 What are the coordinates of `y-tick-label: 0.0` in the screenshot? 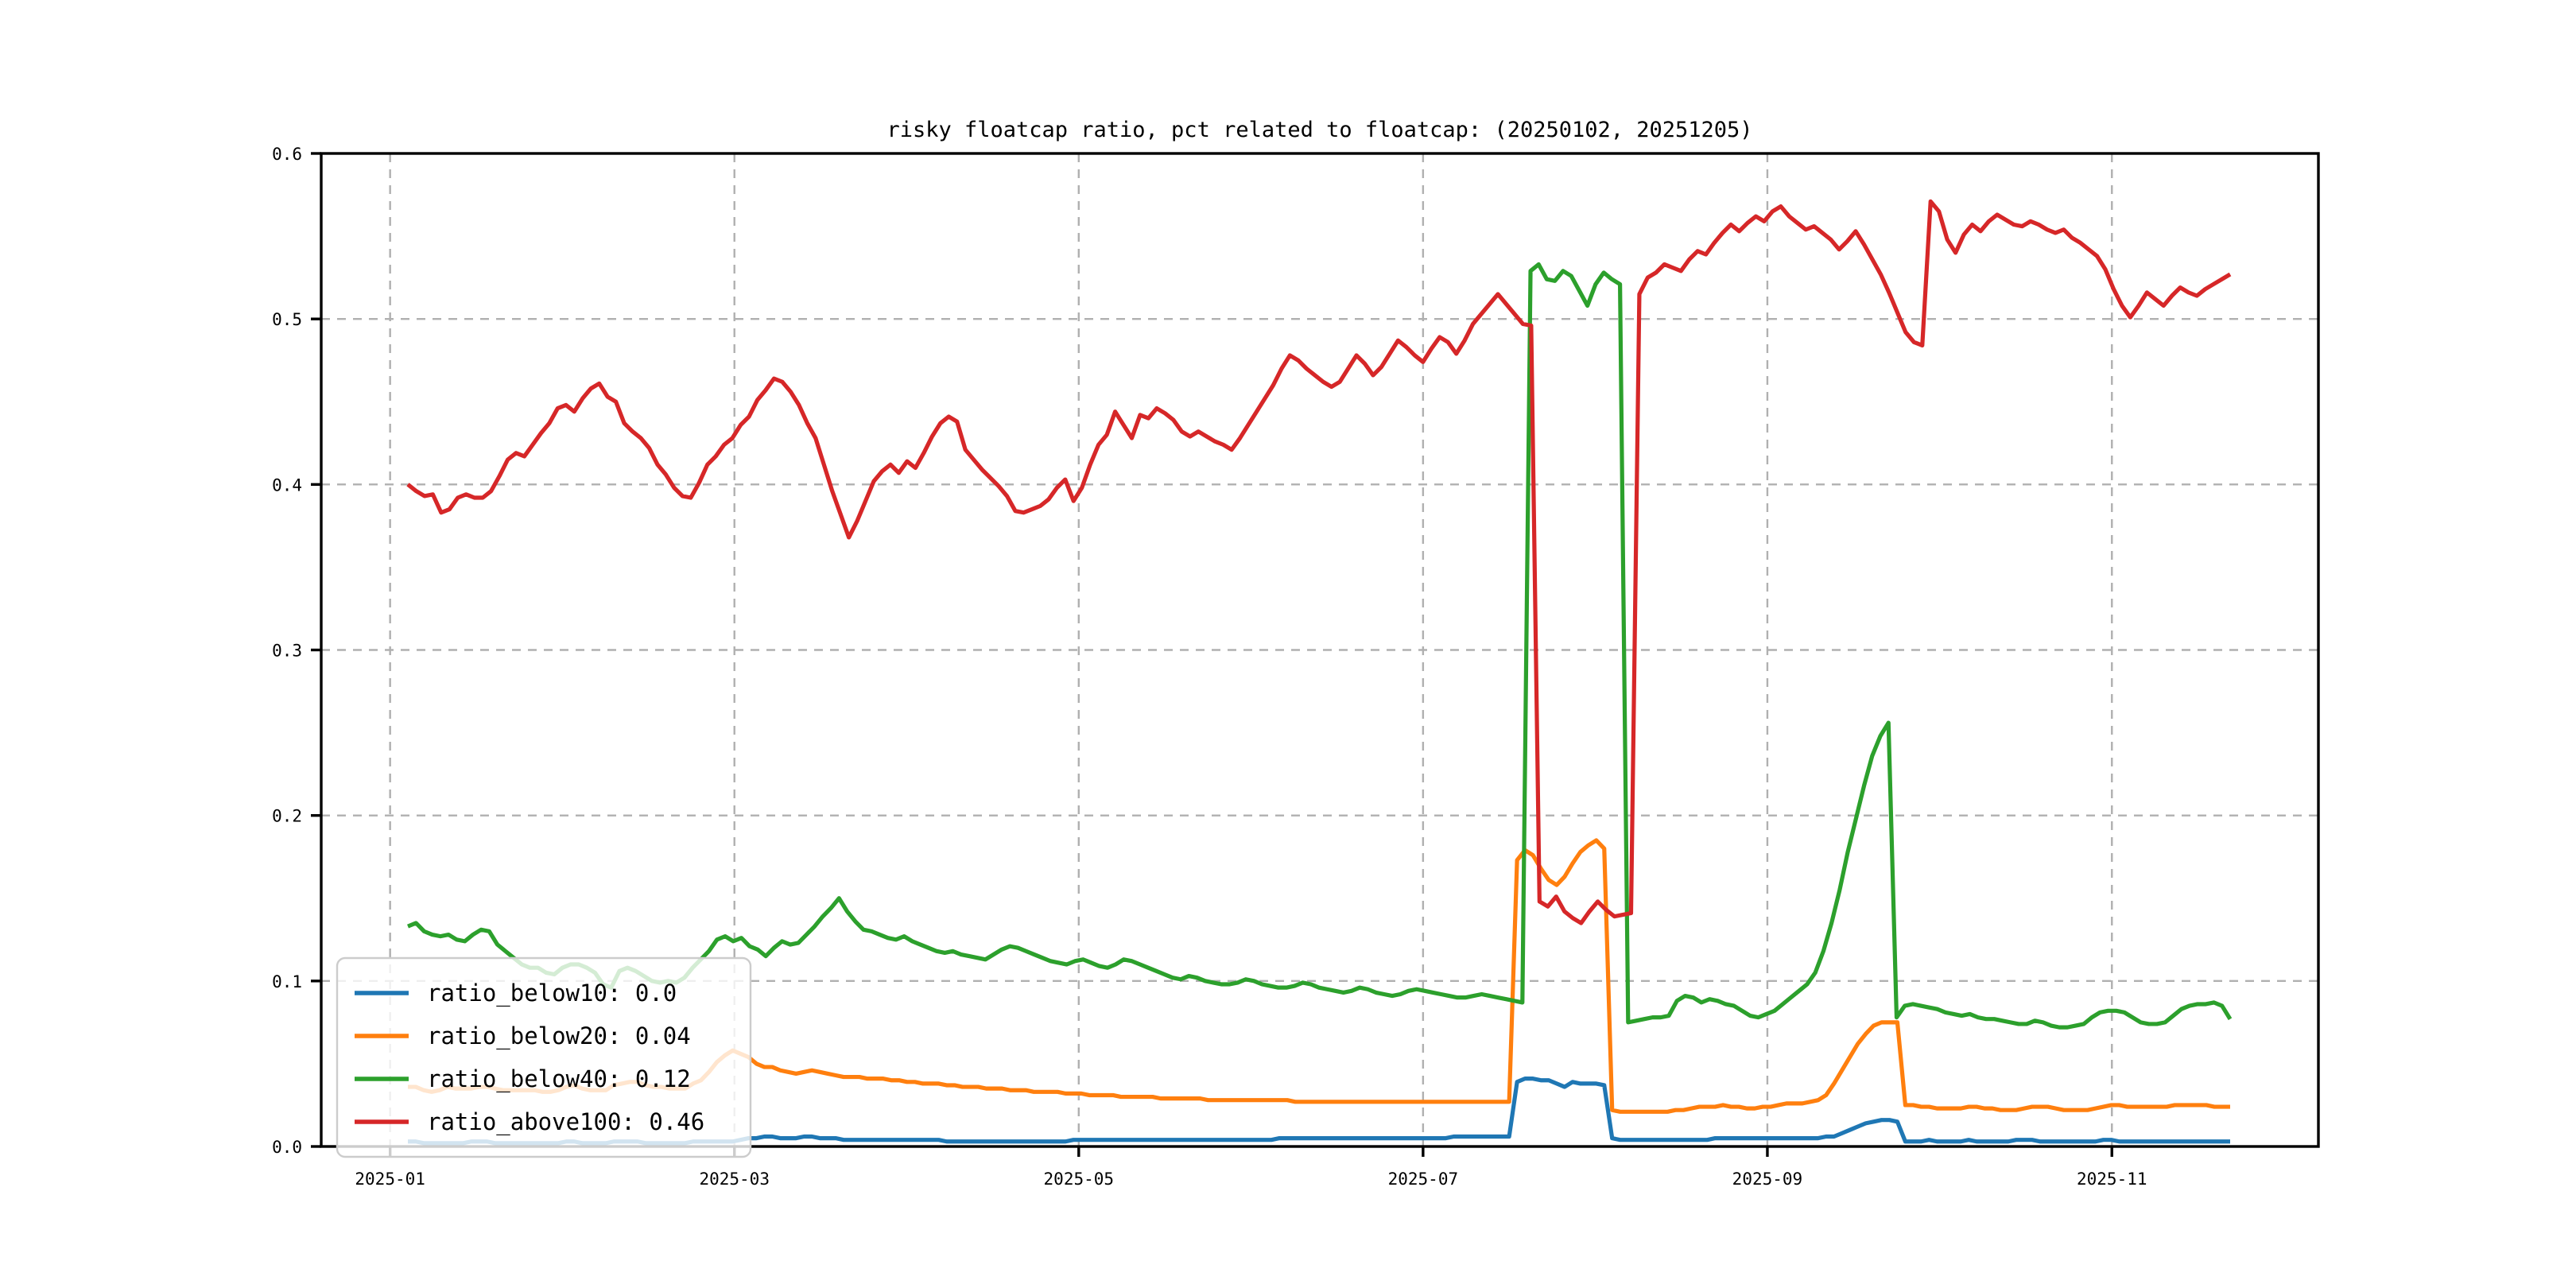 It's located at (287, 1147).